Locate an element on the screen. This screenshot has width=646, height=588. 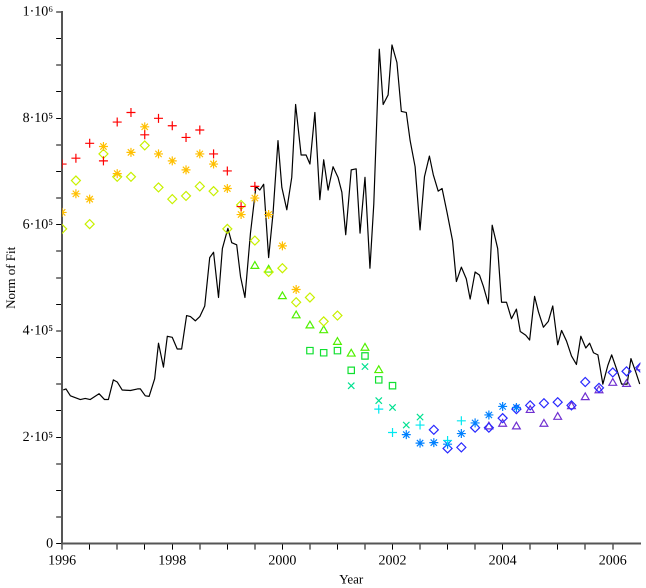
y-tick-label: 1·10⁶ is located at coordinates (38, 12).